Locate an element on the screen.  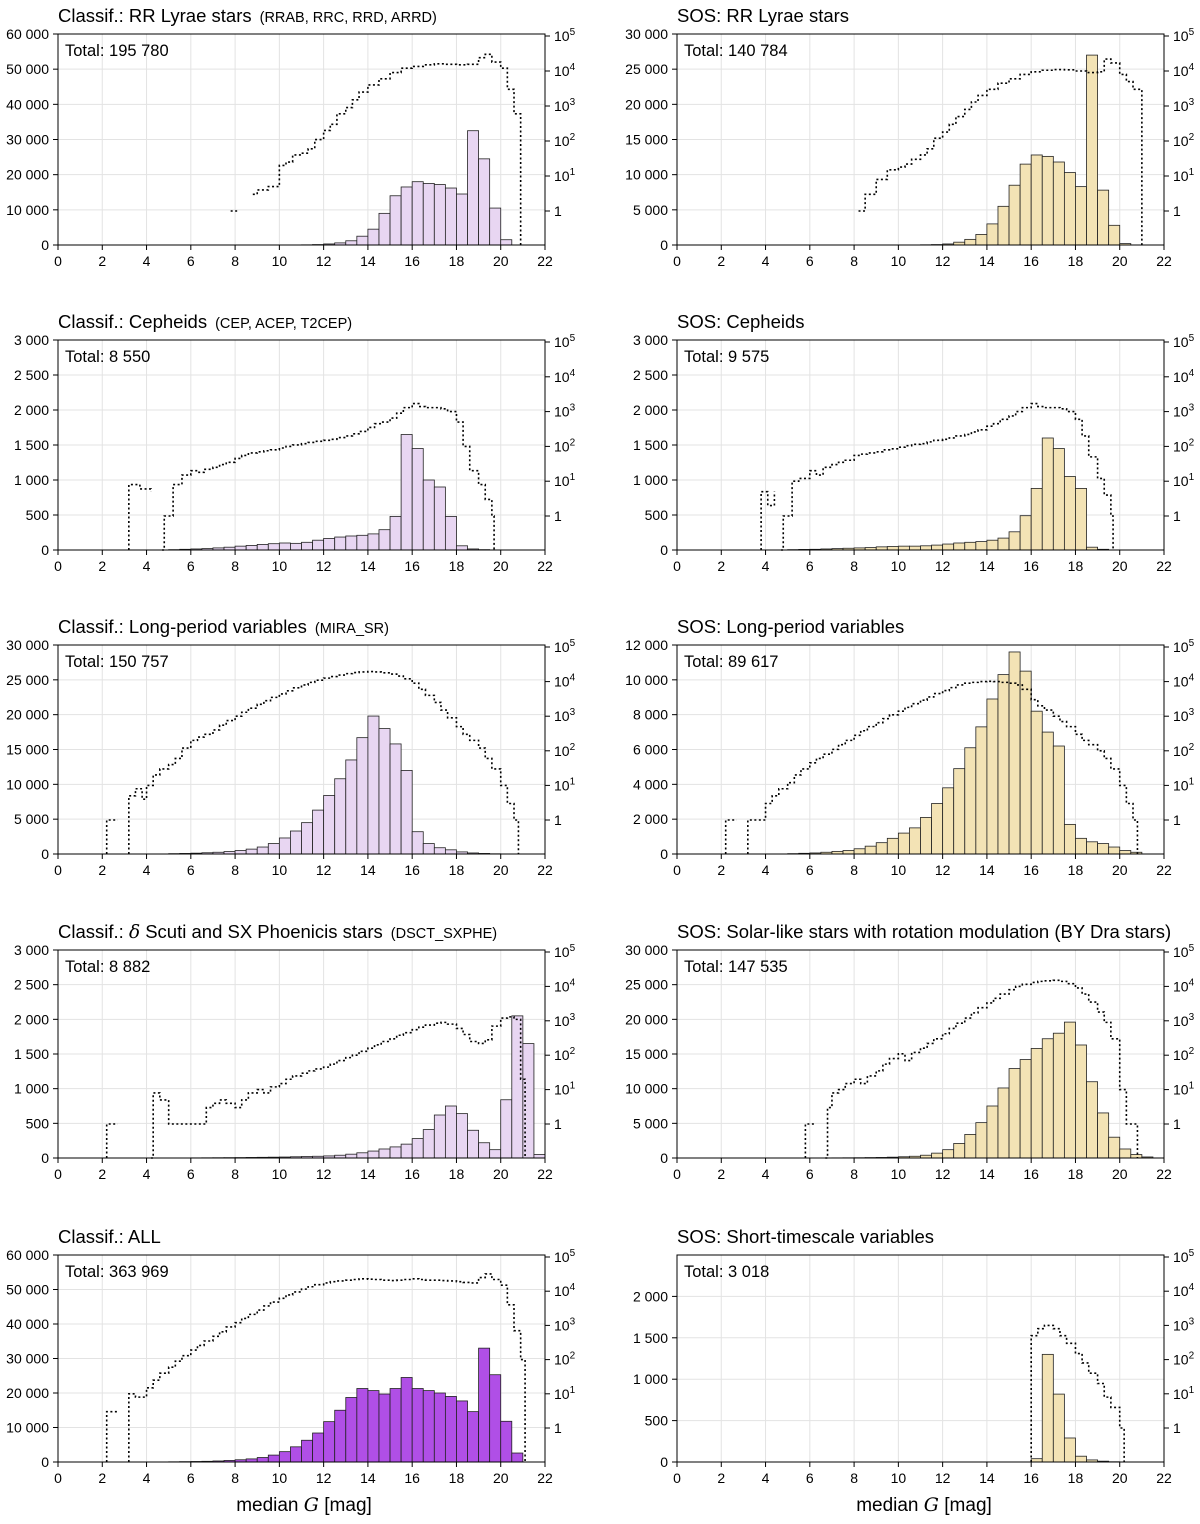
right-log-tick-label: 1 is located at coordinates (1177, 516).